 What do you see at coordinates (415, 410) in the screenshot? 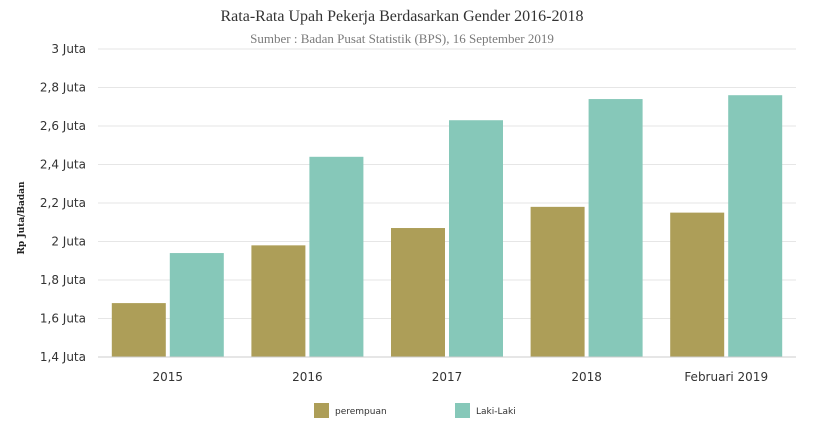
I see `legend: perempuan Laki-Laki` at bounding box center [415, 410].